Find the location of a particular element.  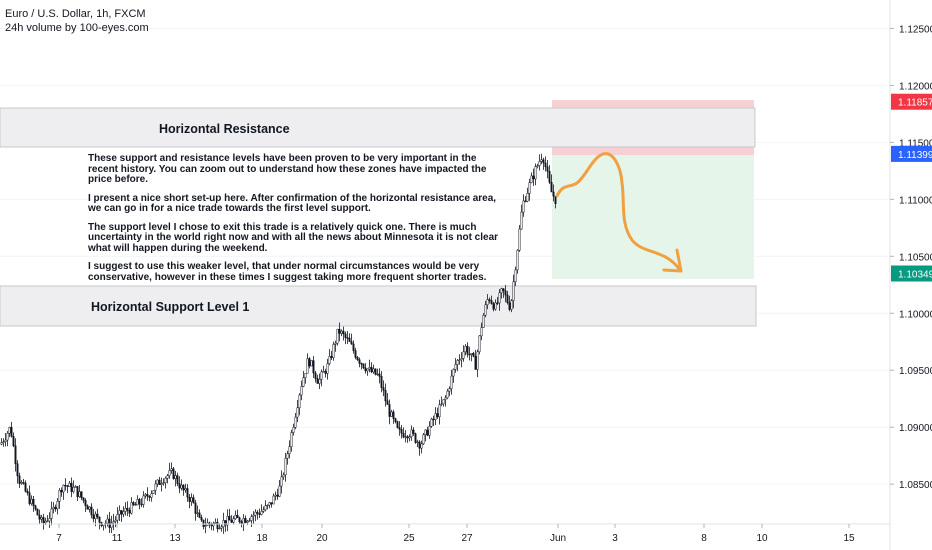

symbol-title: Euro / U.S. Dollar, 1h, FXCM is located at coordinates (75, 14).